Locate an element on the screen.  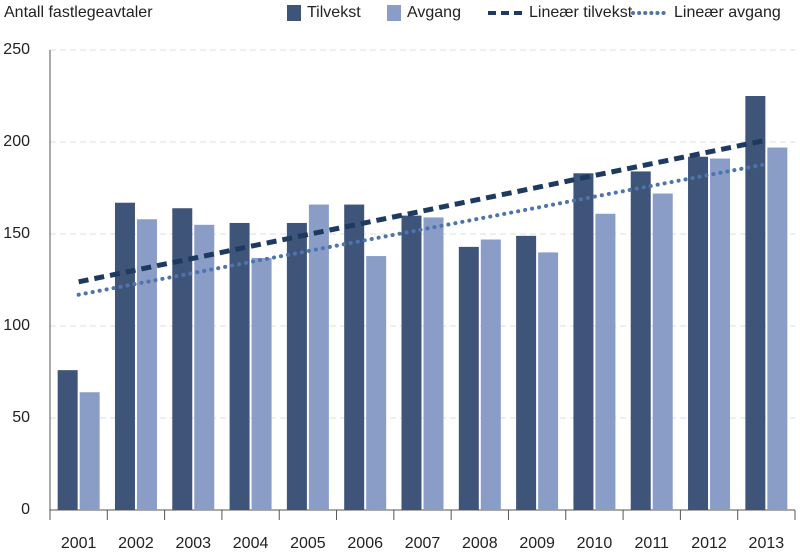
legend-label: Lineær avgang is located at coordinates (727, 12).